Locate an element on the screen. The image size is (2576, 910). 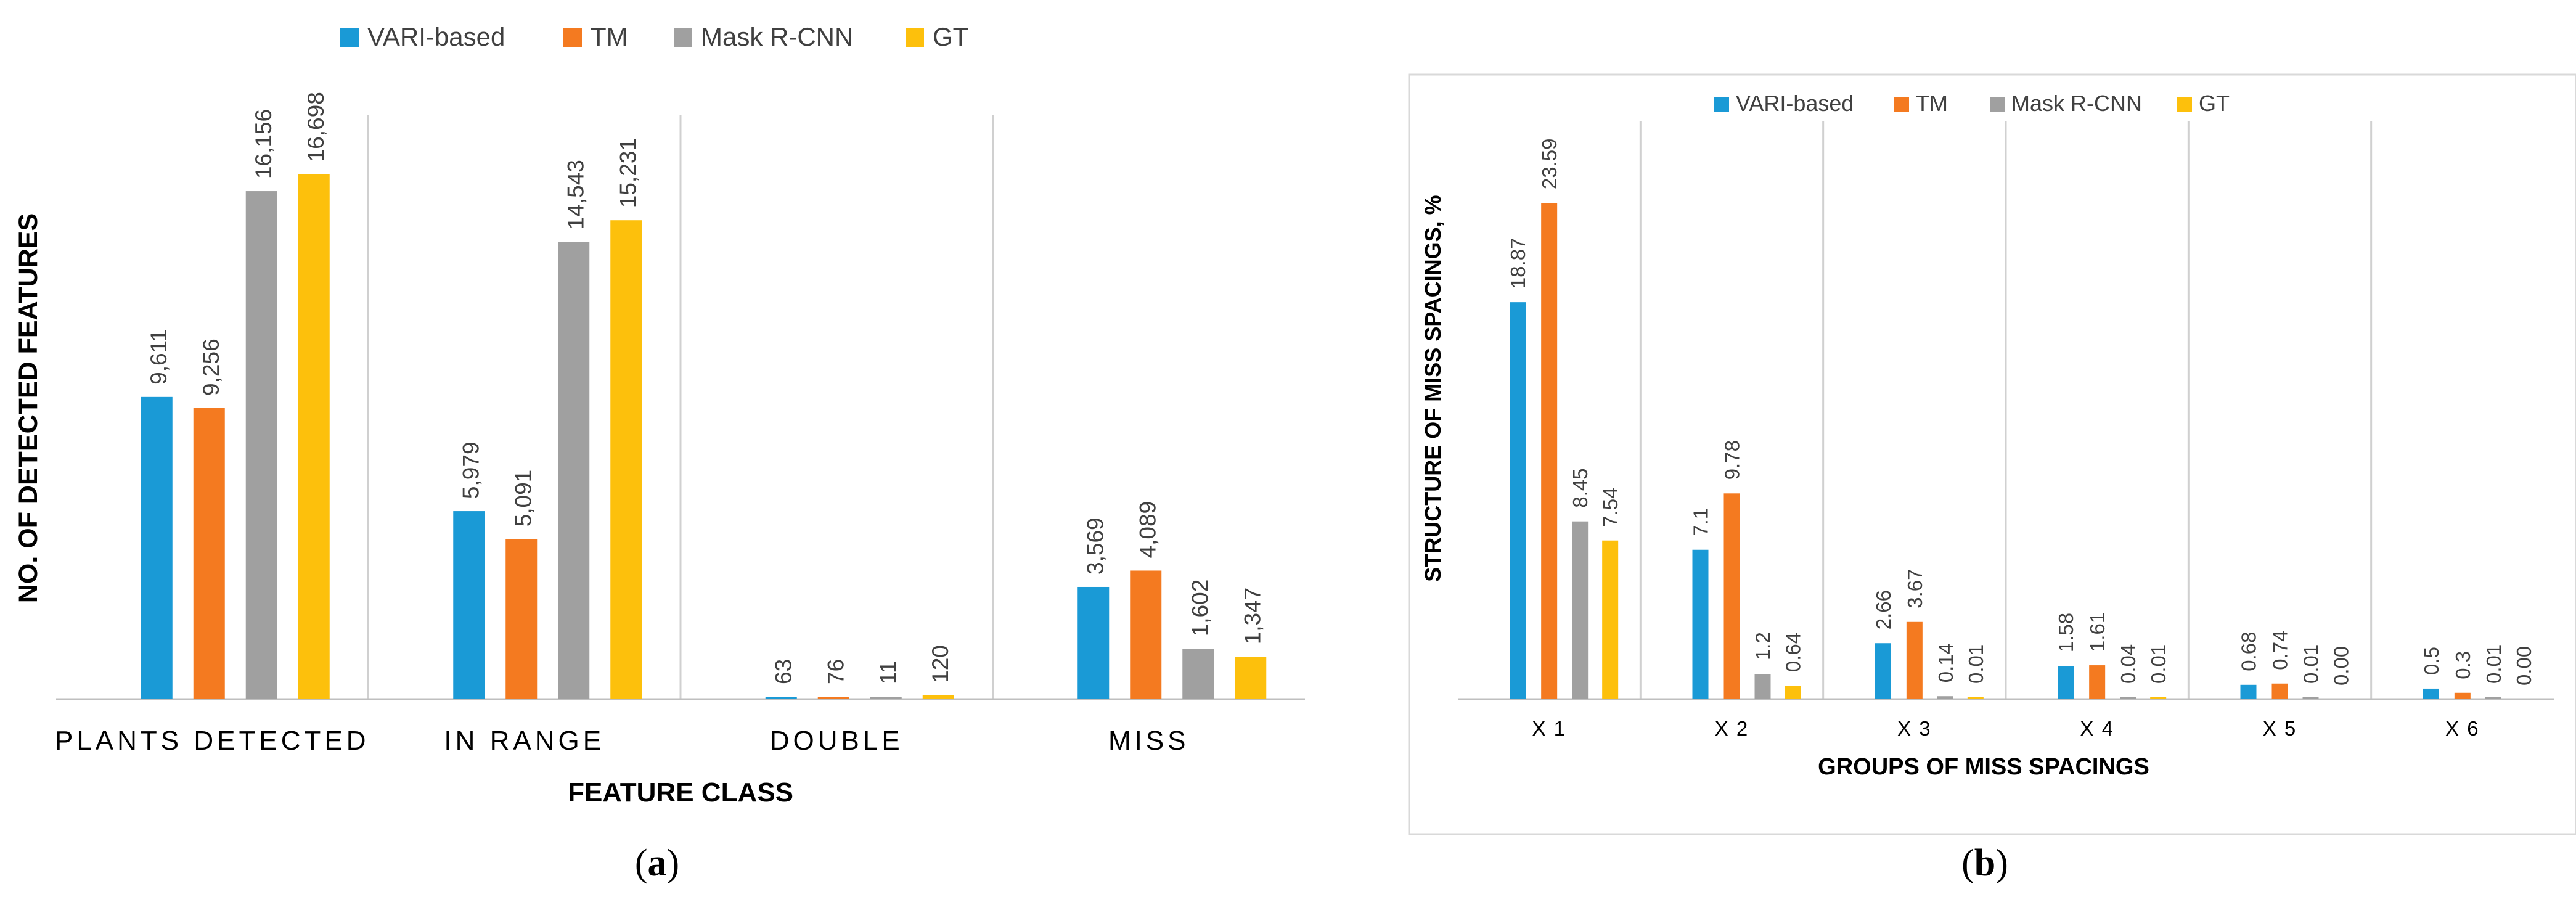
bar-a-miss-maskrcnn is located at coordinates (1198, 674).